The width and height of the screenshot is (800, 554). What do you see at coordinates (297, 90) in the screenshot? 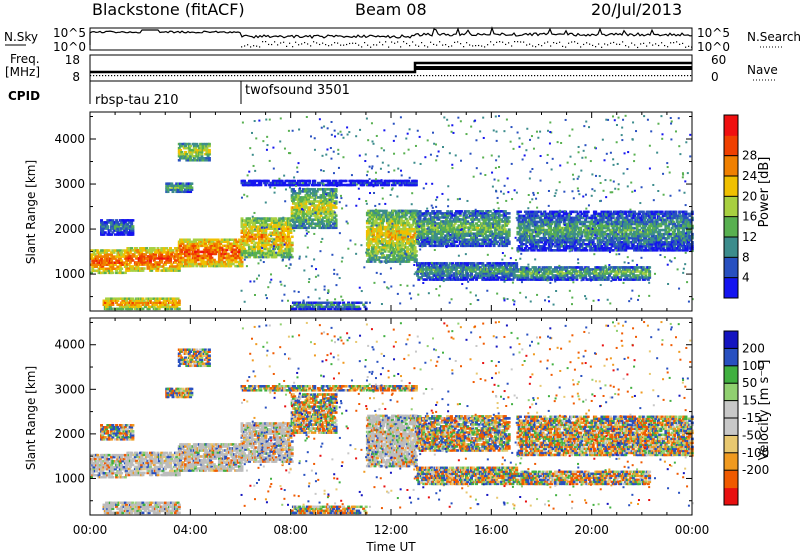
I see `cpid-segment-2: twofsound 3501` at bounding box center [297, 90].